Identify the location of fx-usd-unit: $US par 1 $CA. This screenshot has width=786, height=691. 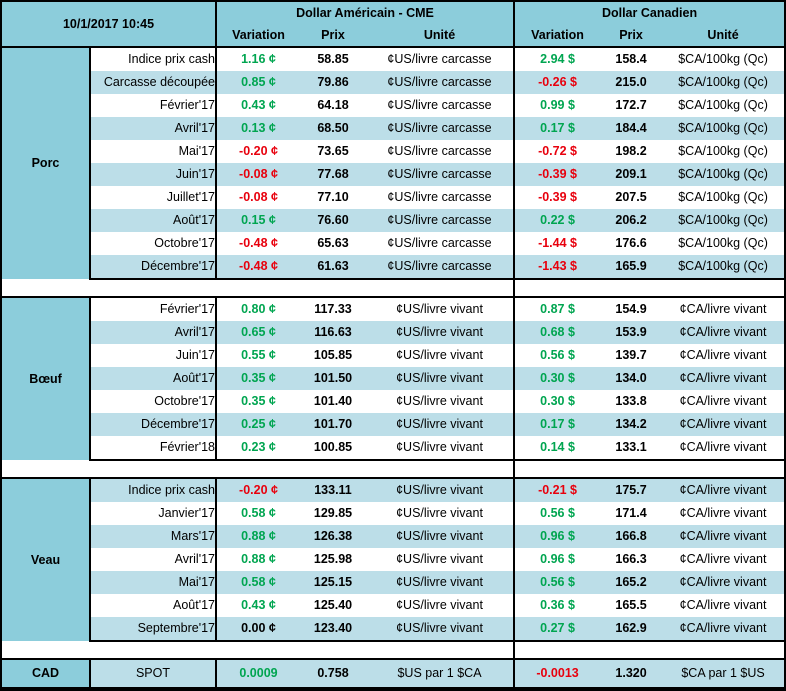
(441, 673).